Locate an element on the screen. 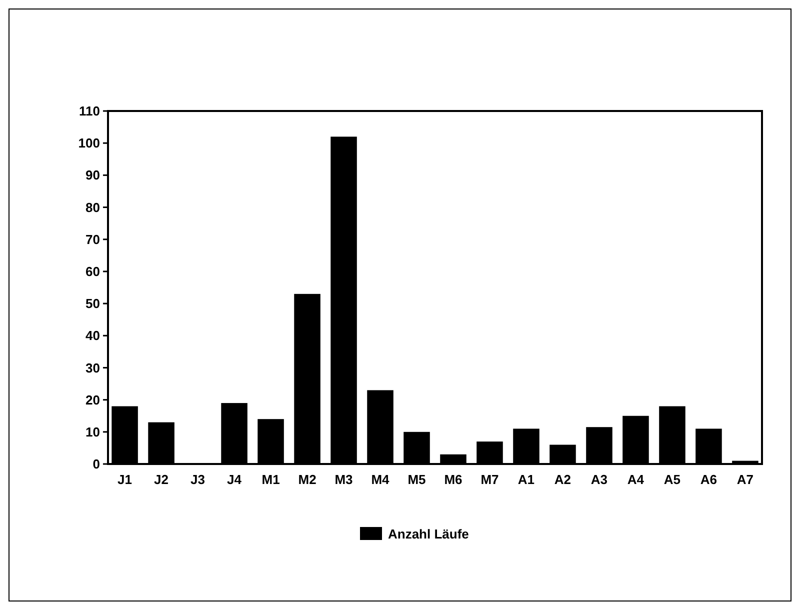 The image size is (800, 610). x-tick-label: M5 is located at coordinates (417, 479).